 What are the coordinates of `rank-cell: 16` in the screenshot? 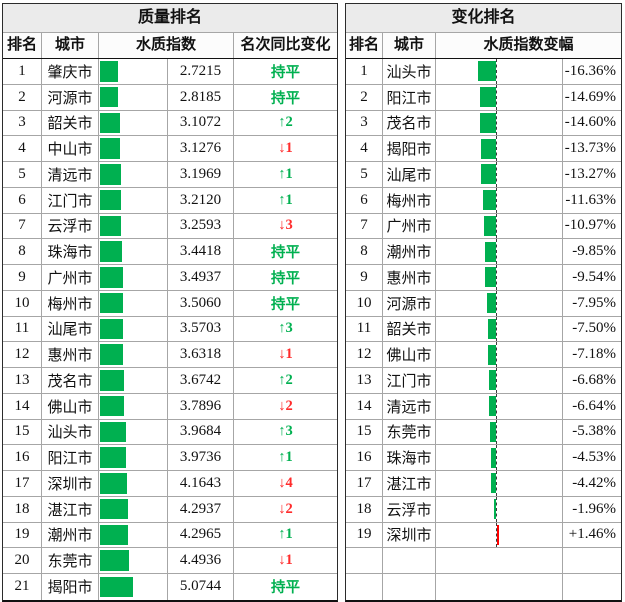 It's located at (364, 457).